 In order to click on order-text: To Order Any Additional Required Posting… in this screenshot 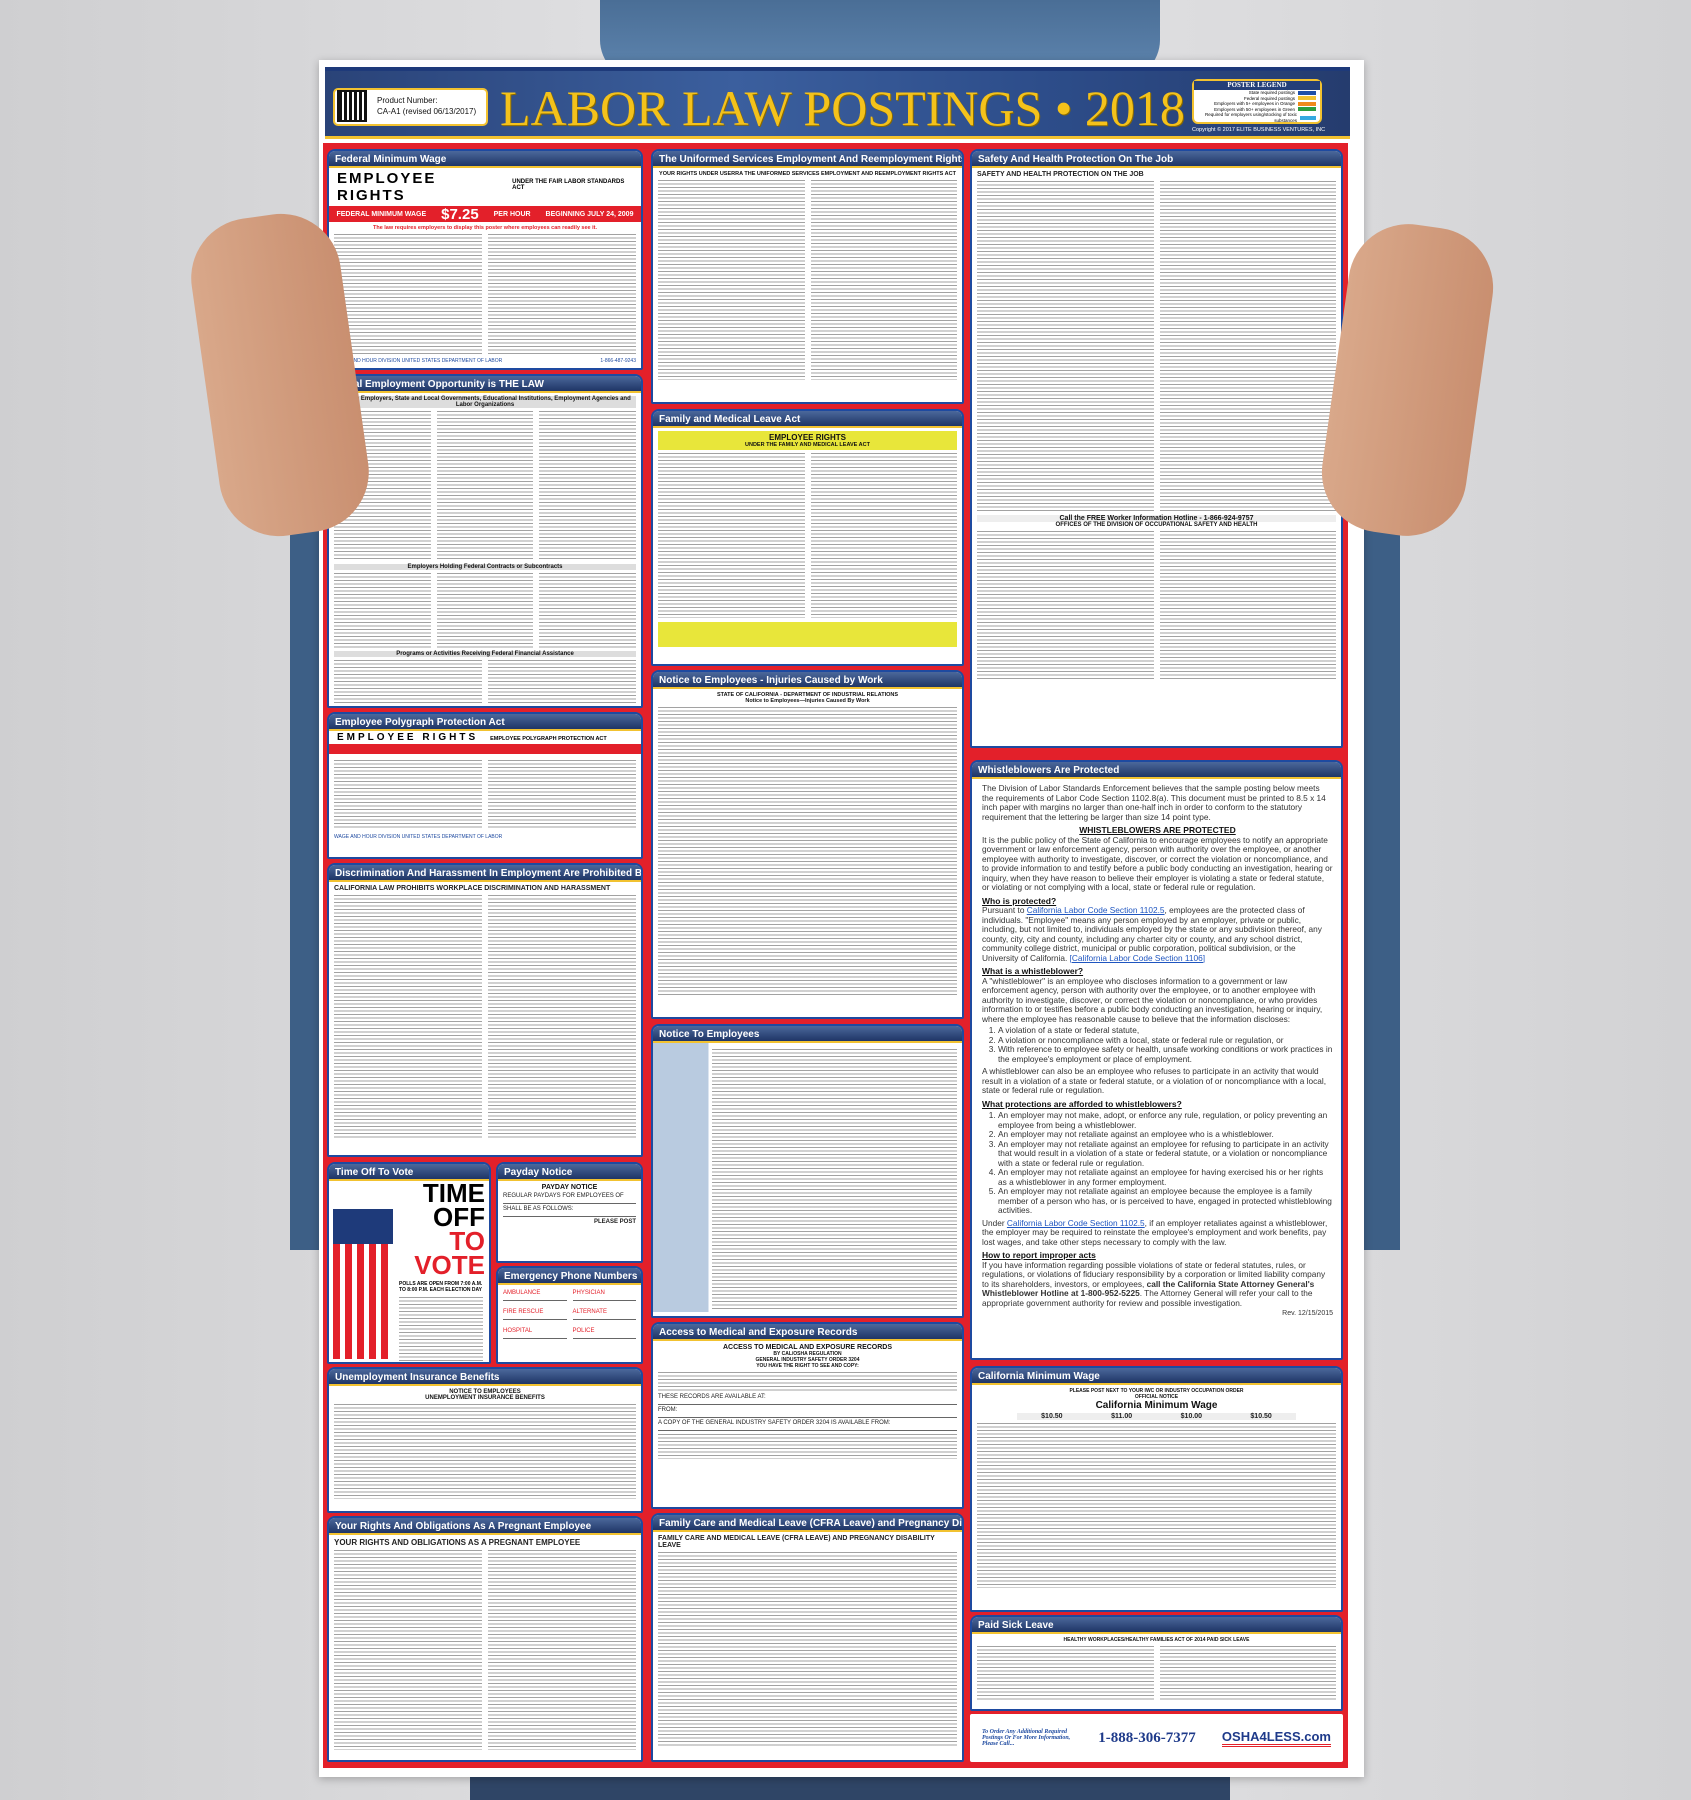, I will do `click(1026, 1738)`.